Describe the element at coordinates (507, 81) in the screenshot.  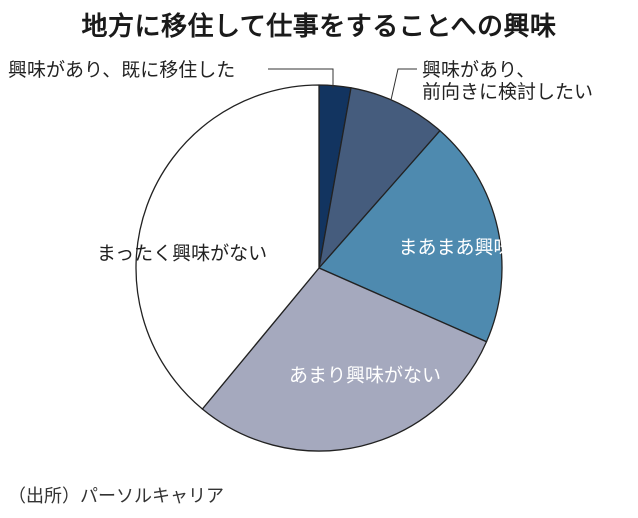
I see `slice-label: 興味があり、前向きに検討したい` at that location.